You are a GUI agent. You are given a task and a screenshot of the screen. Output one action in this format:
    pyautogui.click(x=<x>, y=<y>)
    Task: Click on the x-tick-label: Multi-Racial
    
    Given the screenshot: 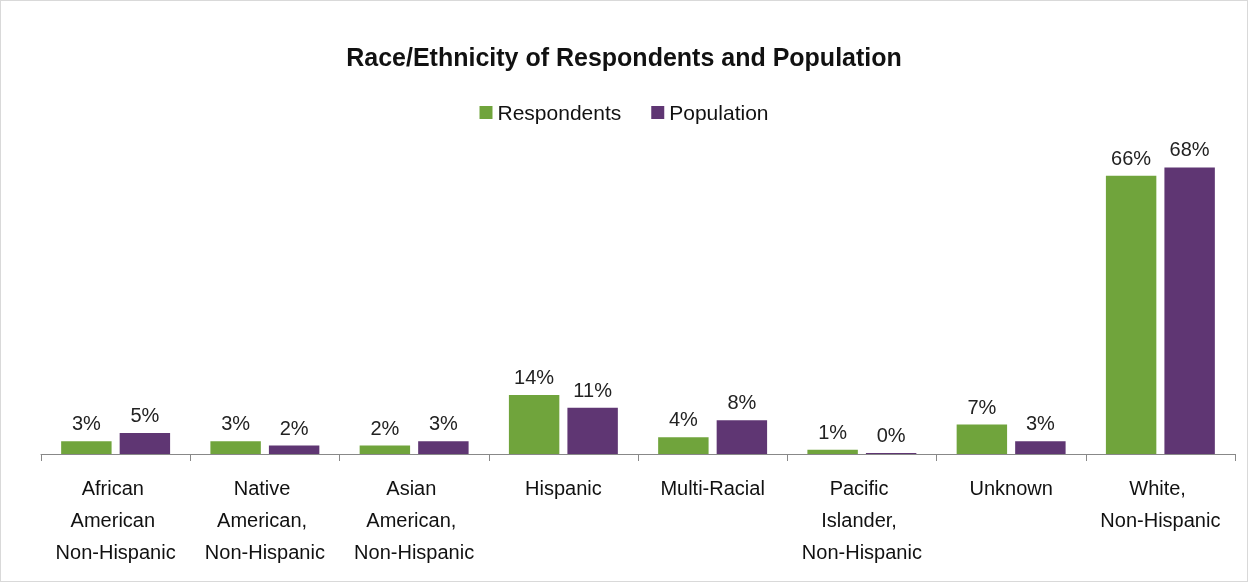 What is the action you would take?
    pyautogui.click(x=712, y=488)
    